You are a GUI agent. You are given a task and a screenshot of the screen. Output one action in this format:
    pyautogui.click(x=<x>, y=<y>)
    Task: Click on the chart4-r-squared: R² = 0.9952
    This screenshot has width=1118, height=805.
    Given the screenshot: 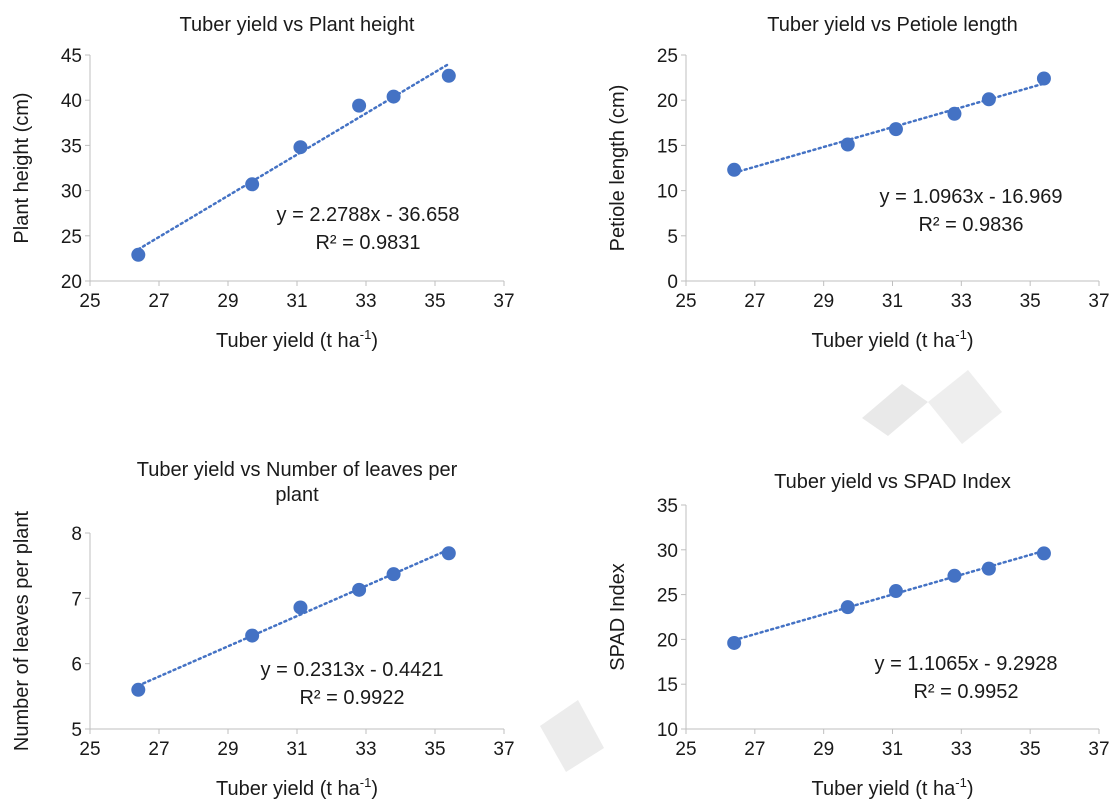 What is the action you would take?
    pyautogui.click(x=965, y=692)
    